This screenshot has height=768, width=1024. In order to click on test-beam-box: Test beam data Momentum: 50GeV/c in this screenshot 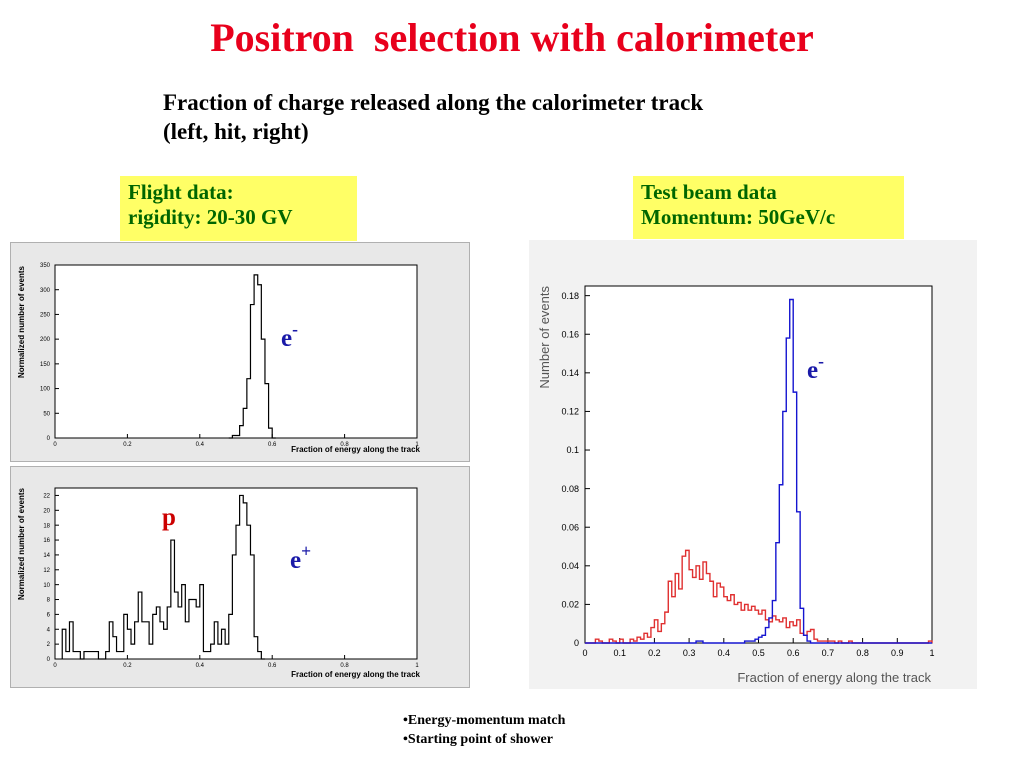, I will do `click(768, 207)`.